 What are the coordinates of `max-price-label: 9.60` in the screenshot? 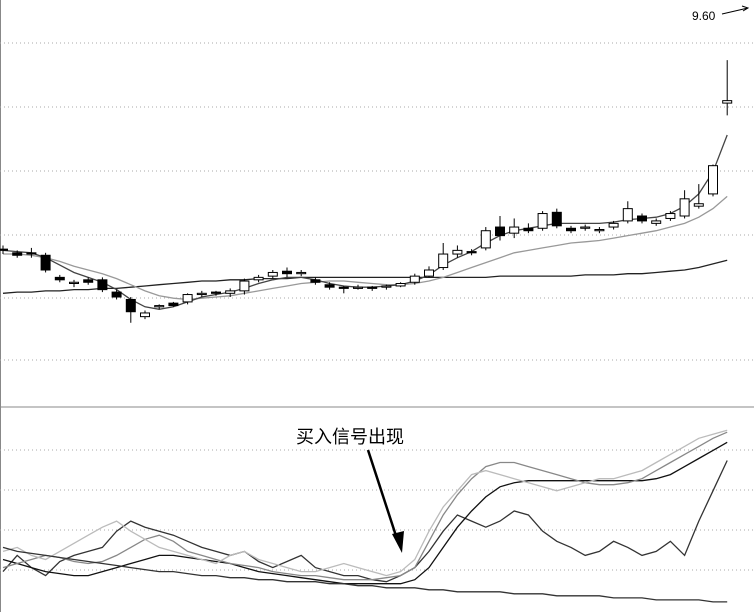 It's located at (704, 16).